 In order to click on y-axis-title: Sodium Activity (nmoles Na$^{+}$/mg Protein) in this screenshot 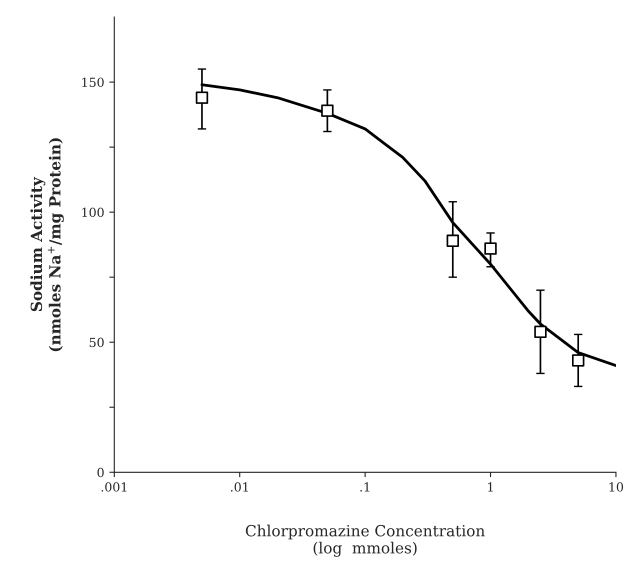, I will do `click(47, 245)`.